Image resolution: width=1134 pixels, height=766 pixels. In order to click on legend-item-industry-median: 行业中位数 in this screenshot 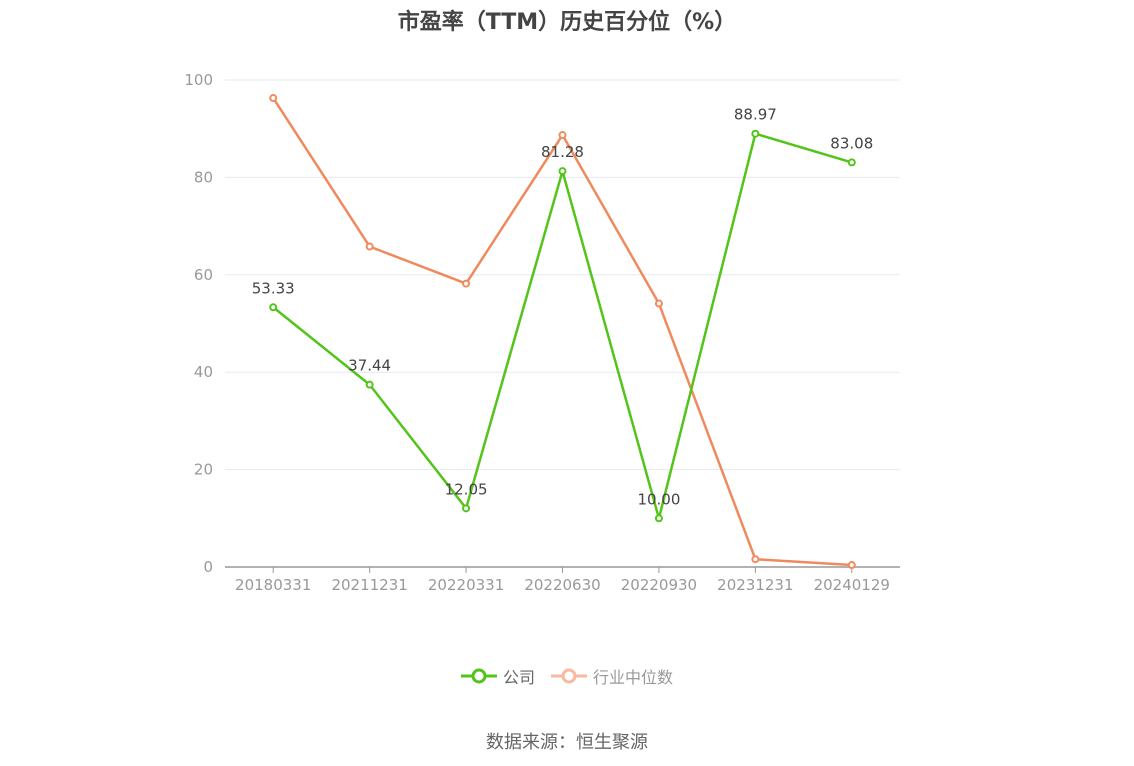, I will do `click(612, 676)`.